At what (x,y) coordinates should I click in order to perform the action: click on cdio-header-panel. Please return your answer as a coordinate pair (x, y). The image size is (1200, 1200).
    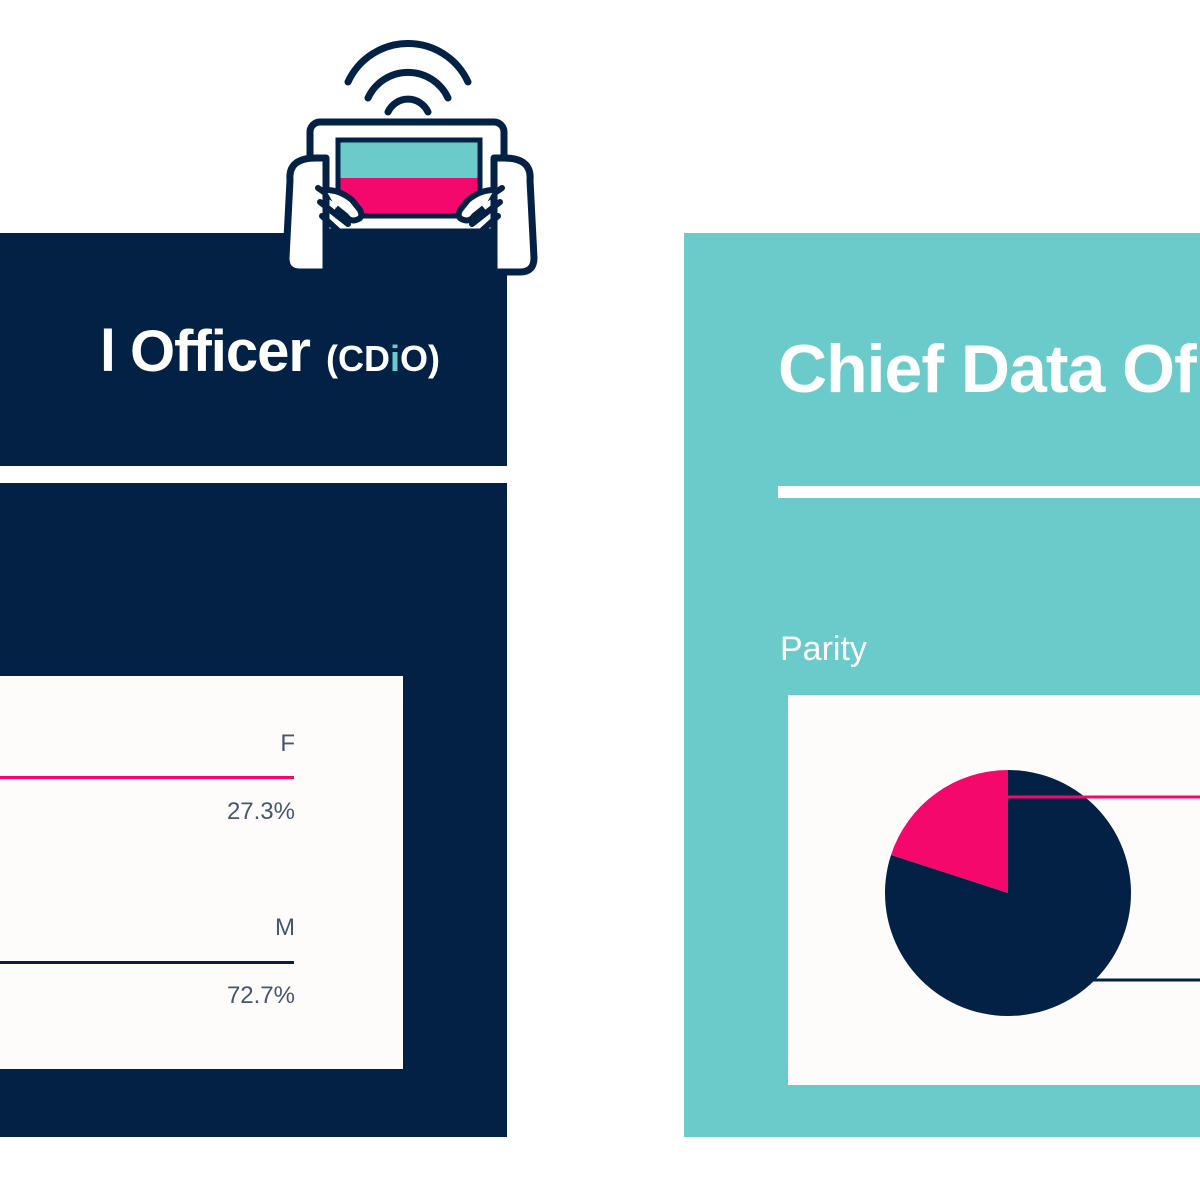
    Looking at the image, I should click on (253, 349).